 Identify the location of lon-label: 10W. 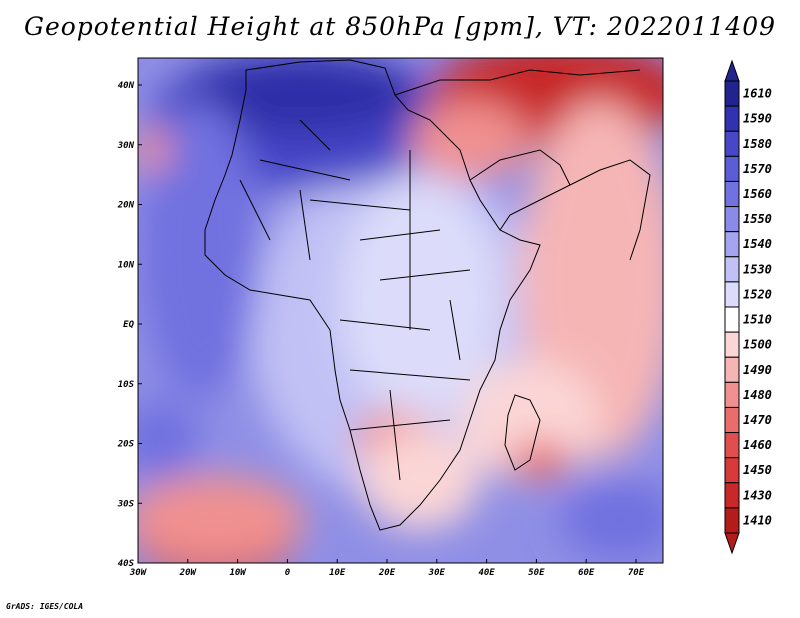
(238, 573).